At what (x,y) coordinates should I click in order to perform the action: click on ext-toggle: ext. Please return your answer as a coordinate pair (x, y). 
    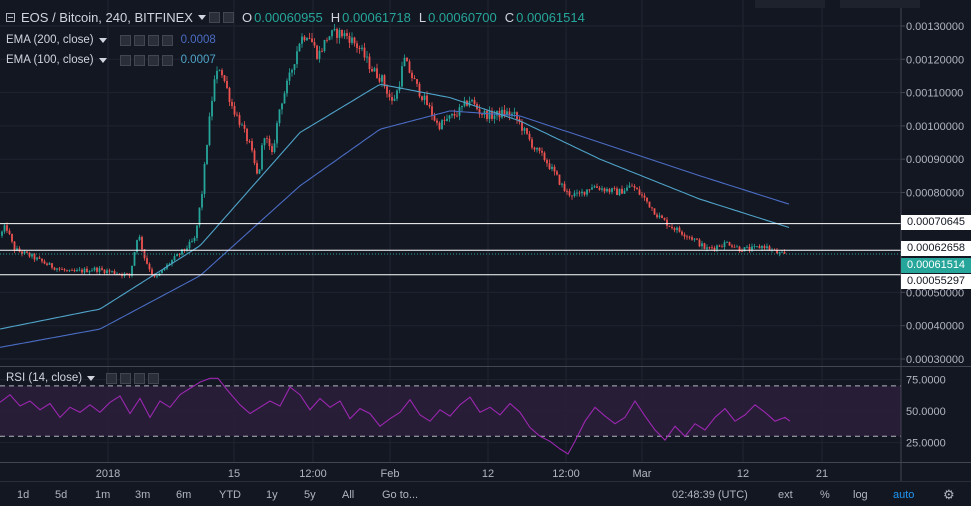
    Looking at the image, I should click on (785, 495).